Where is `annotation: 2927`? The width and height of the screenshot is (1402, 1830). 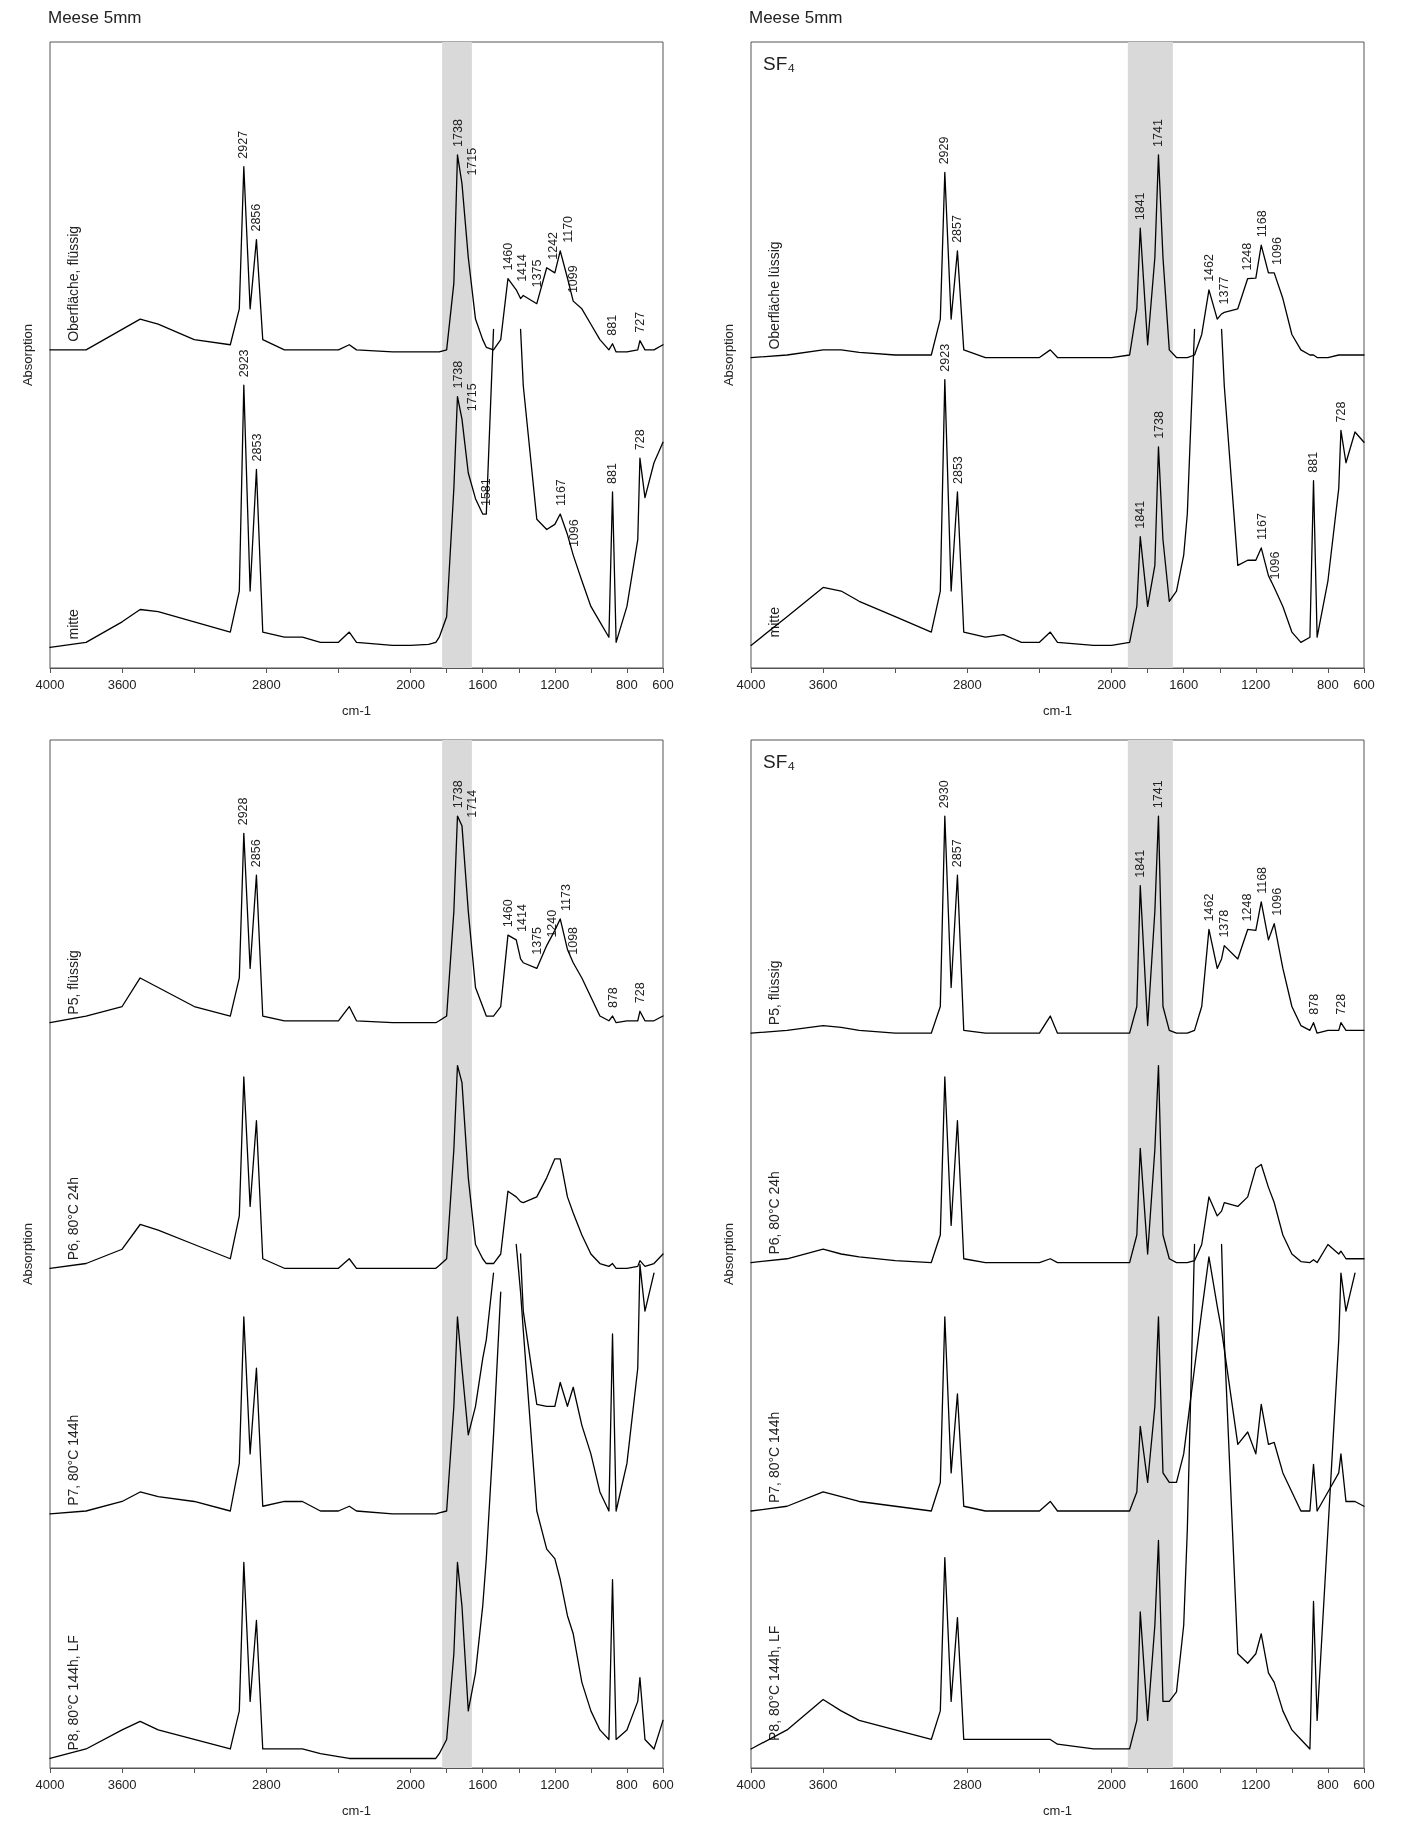 annotation: 2927 is located at coordinates (243, 144).